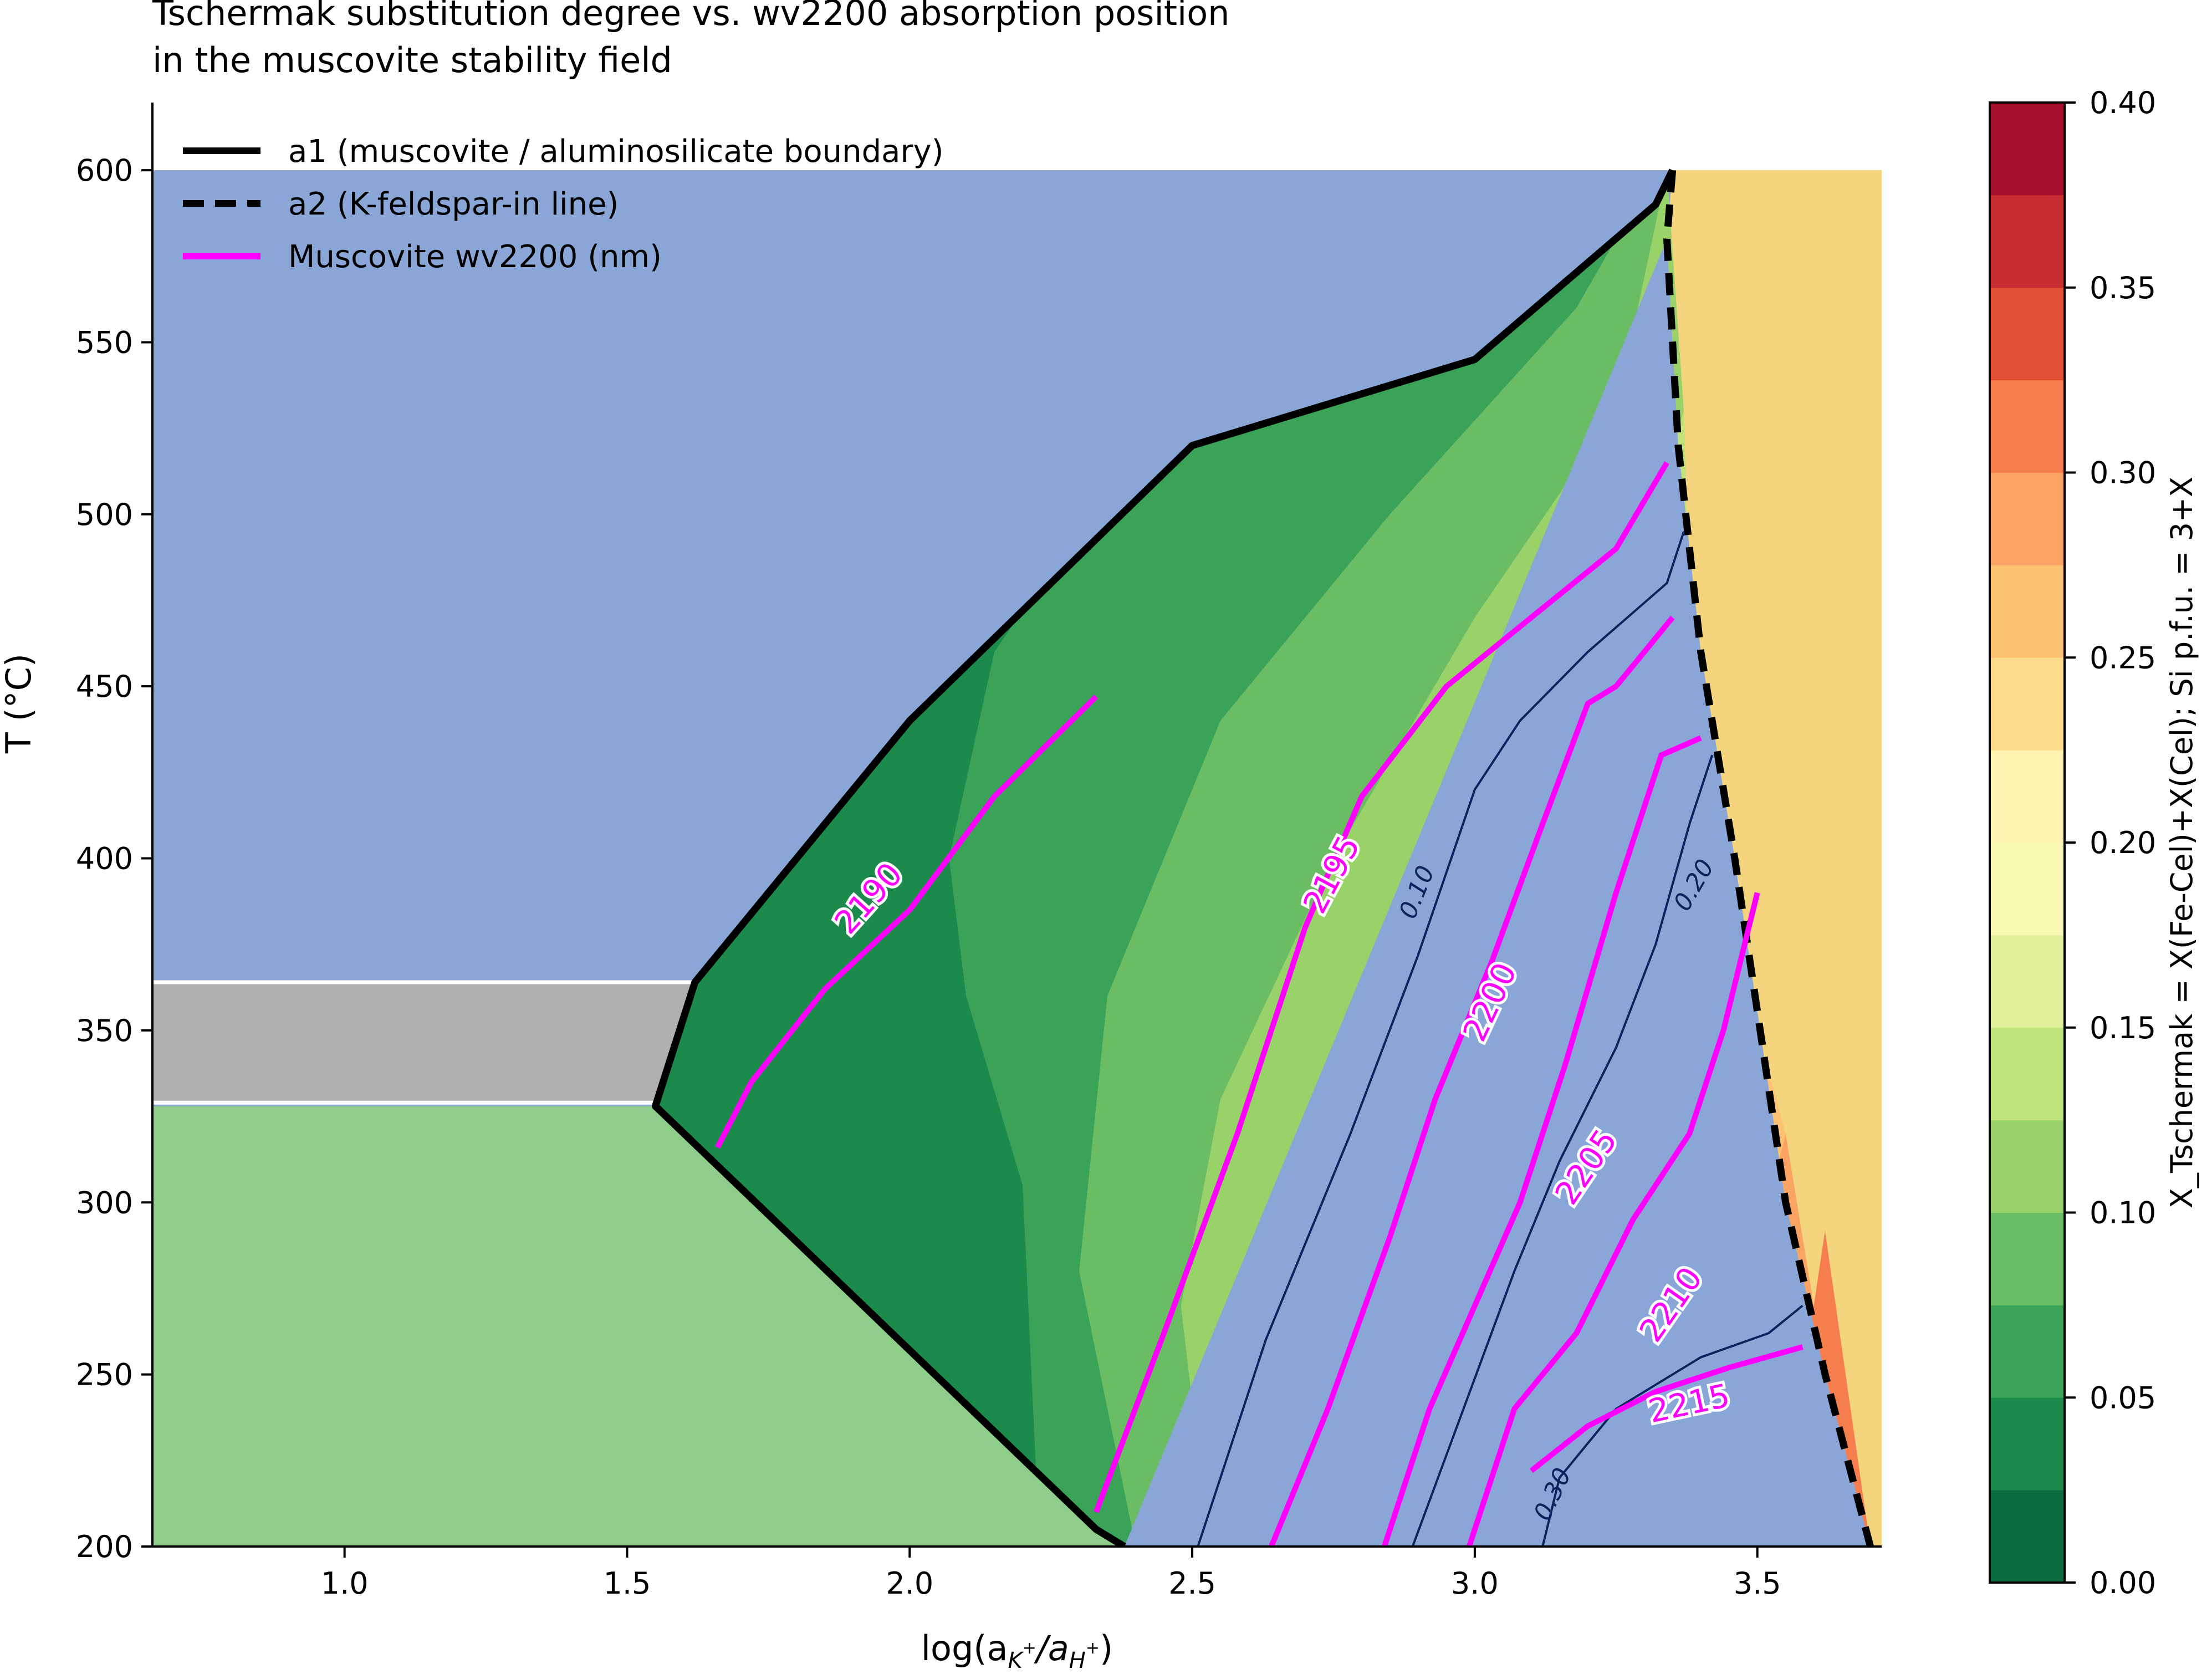 The width and height of the screenshot is (2212, 1674). I want to click on y-tick-label-0: 200, so click(104, 1547).